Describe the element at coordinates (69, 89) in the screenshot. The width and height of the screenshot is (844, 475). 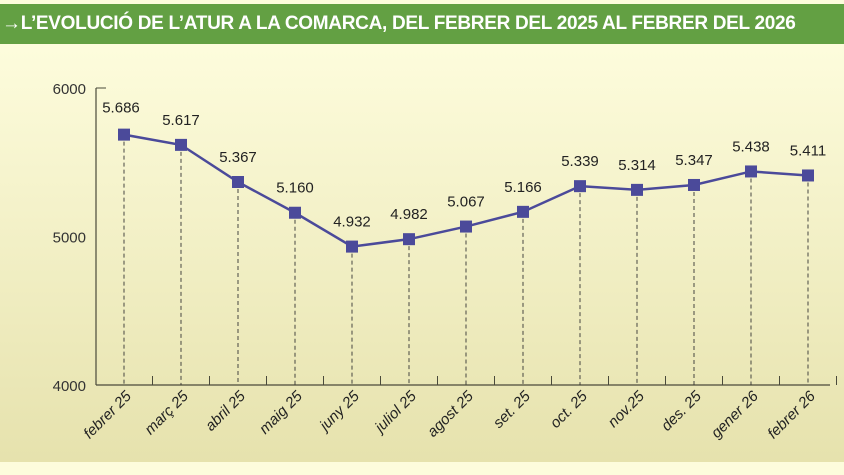
I see `y-tick-label: 6000` at that location.